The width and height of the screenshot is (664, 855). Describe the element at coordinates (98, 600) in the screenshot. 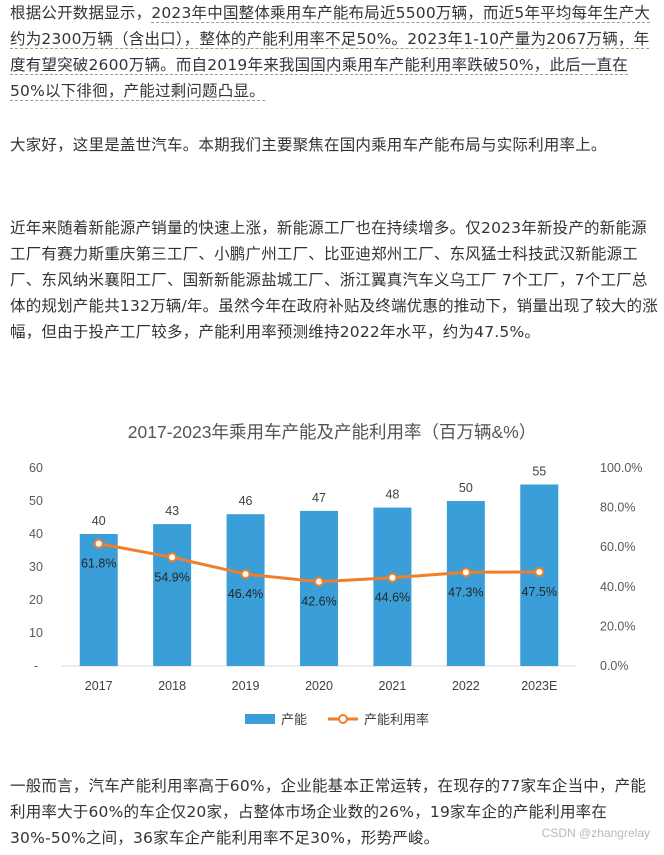

I see `bar-2017` at that location.